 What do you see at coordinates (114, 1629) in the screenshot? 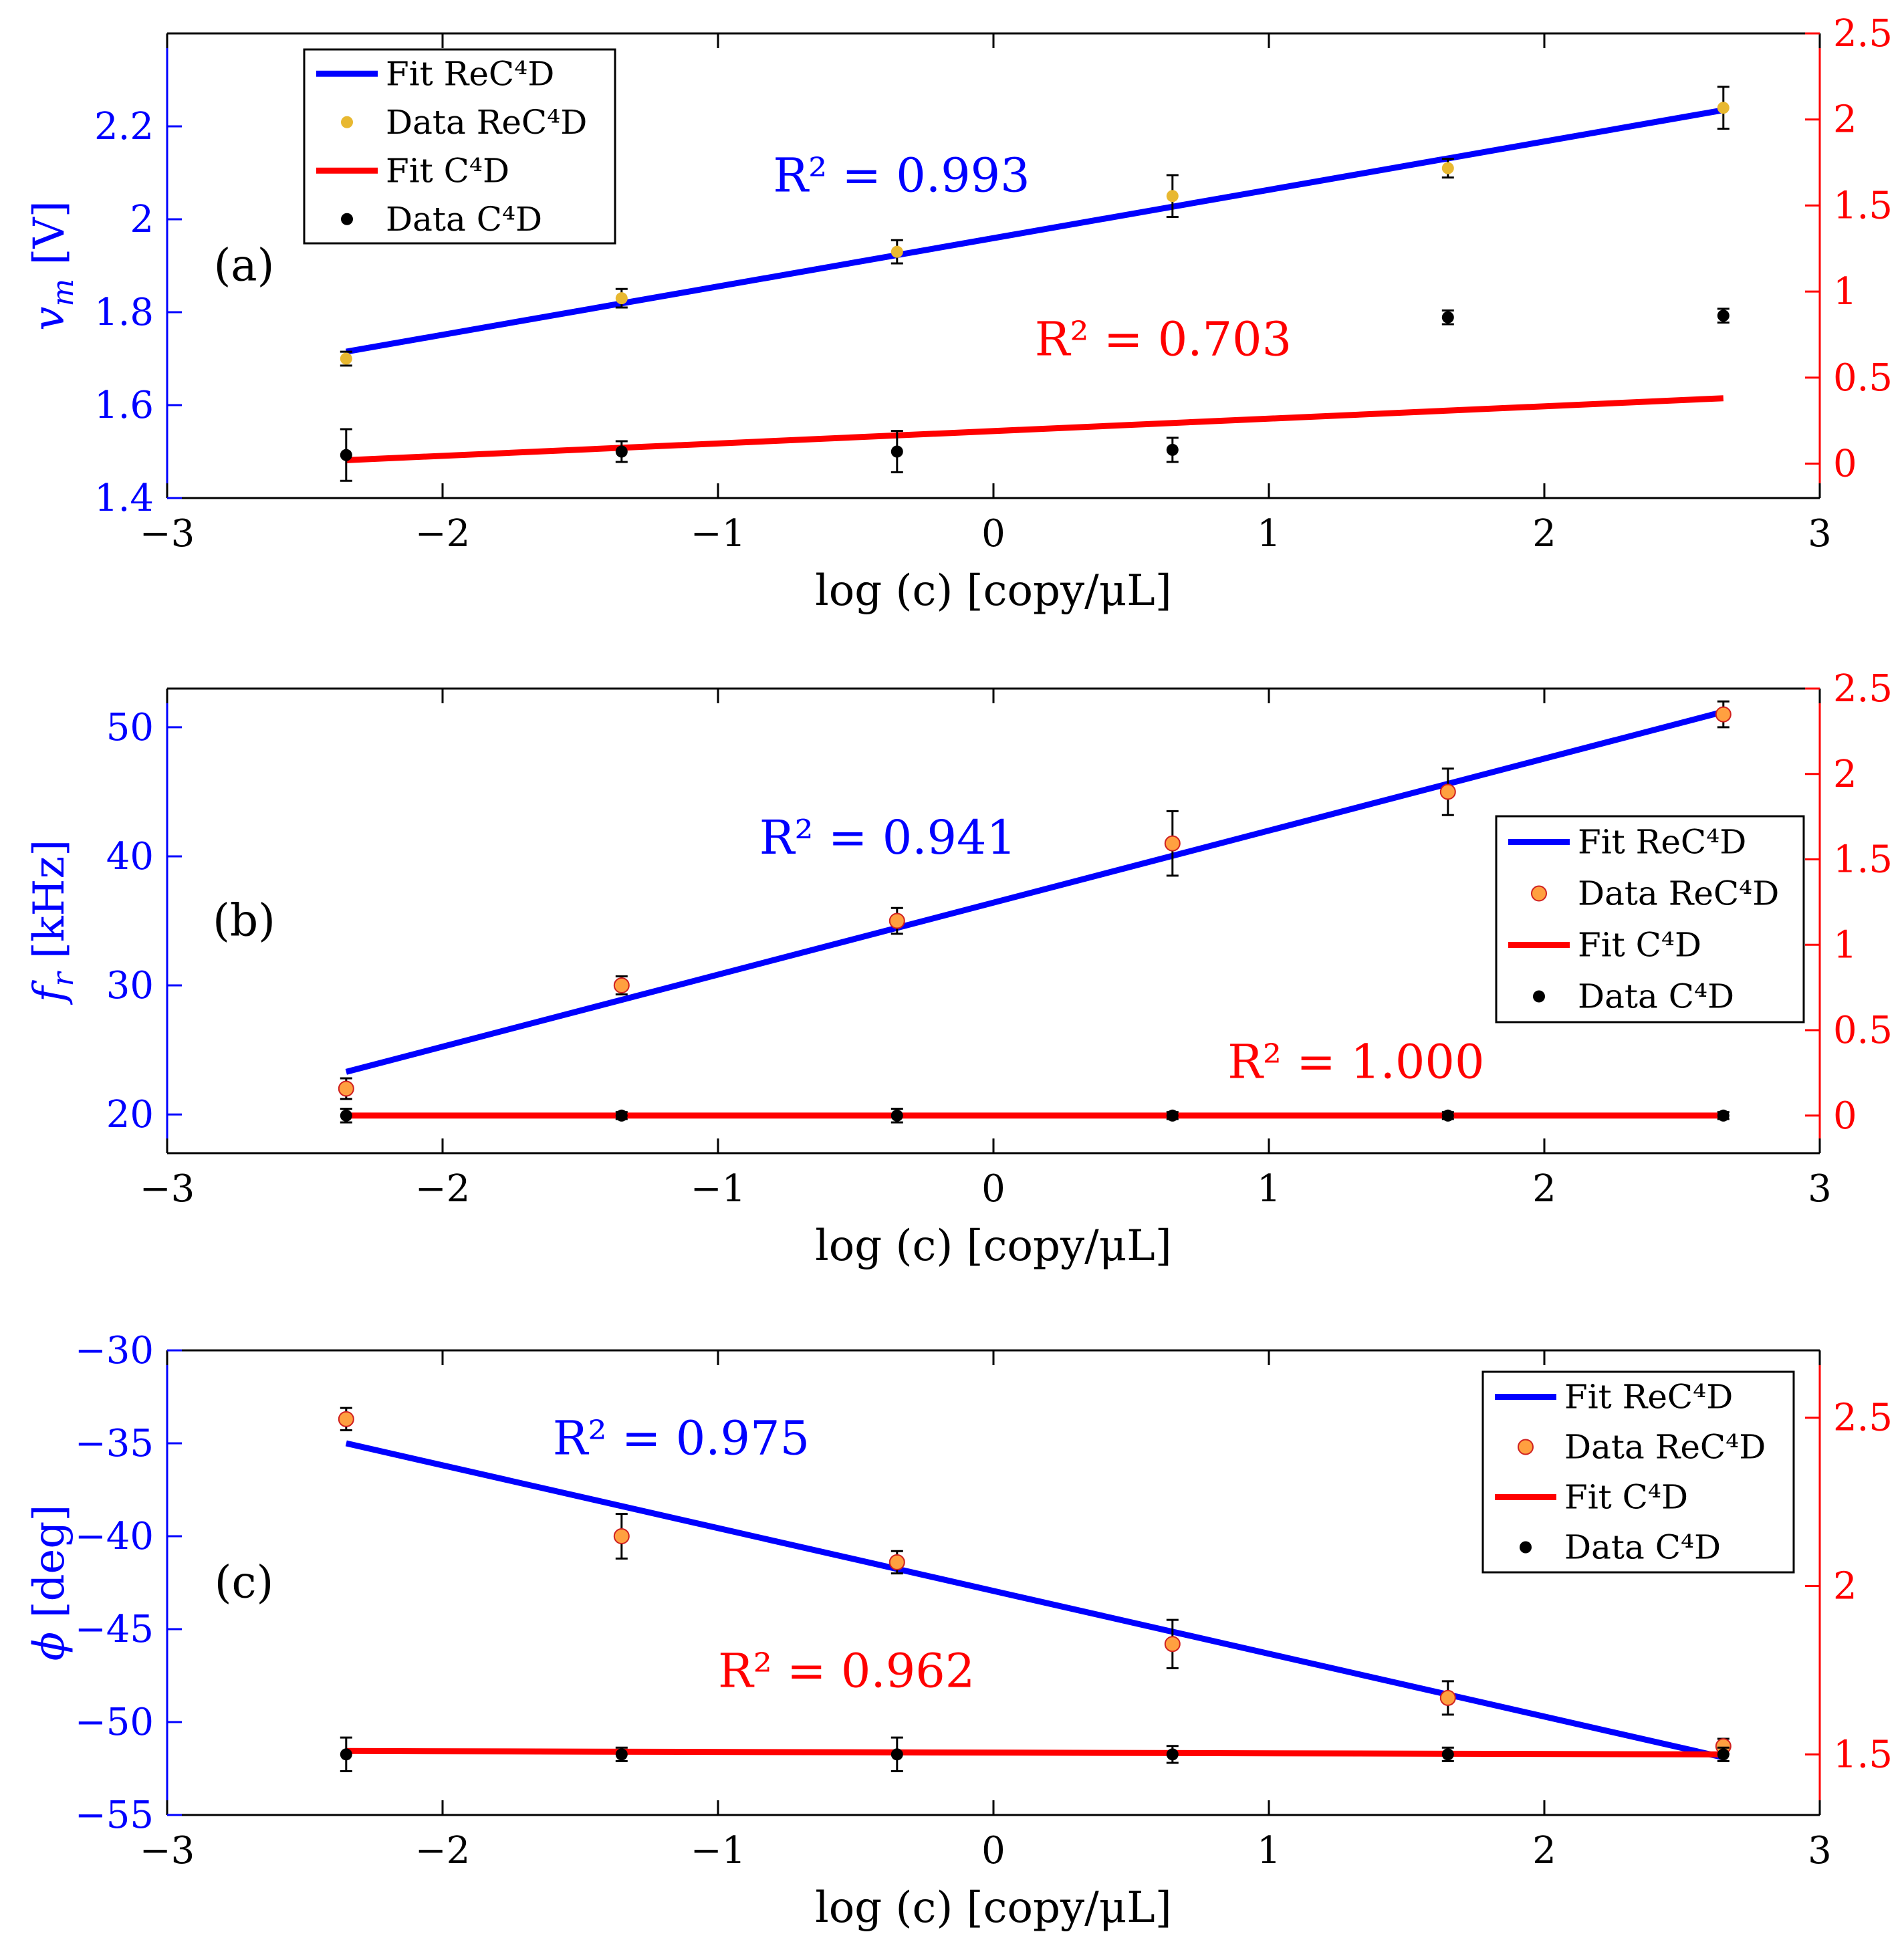
I see `y-left-tick-label: −45` at bounding box center [114, 1629].